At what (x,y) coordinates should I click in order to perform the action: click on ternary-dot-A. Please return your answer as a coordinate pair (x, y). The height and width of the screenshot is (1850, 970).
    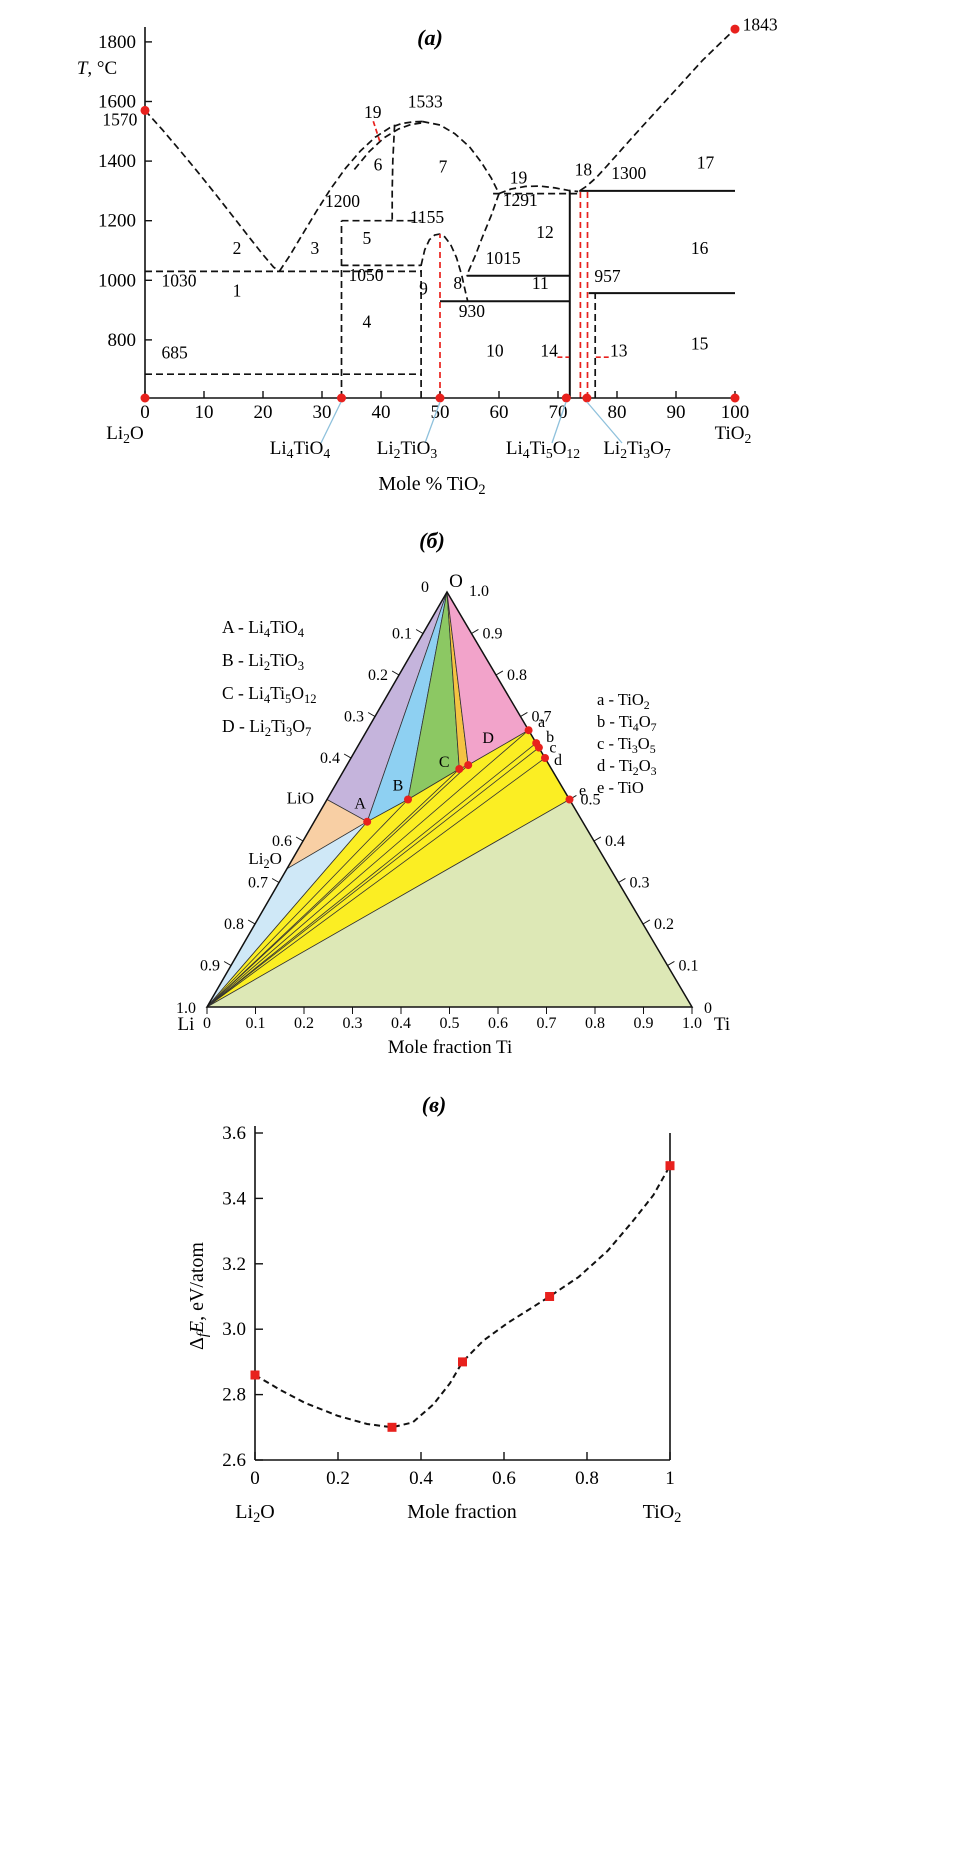
    Looking at the image, I should click on (367, 821).